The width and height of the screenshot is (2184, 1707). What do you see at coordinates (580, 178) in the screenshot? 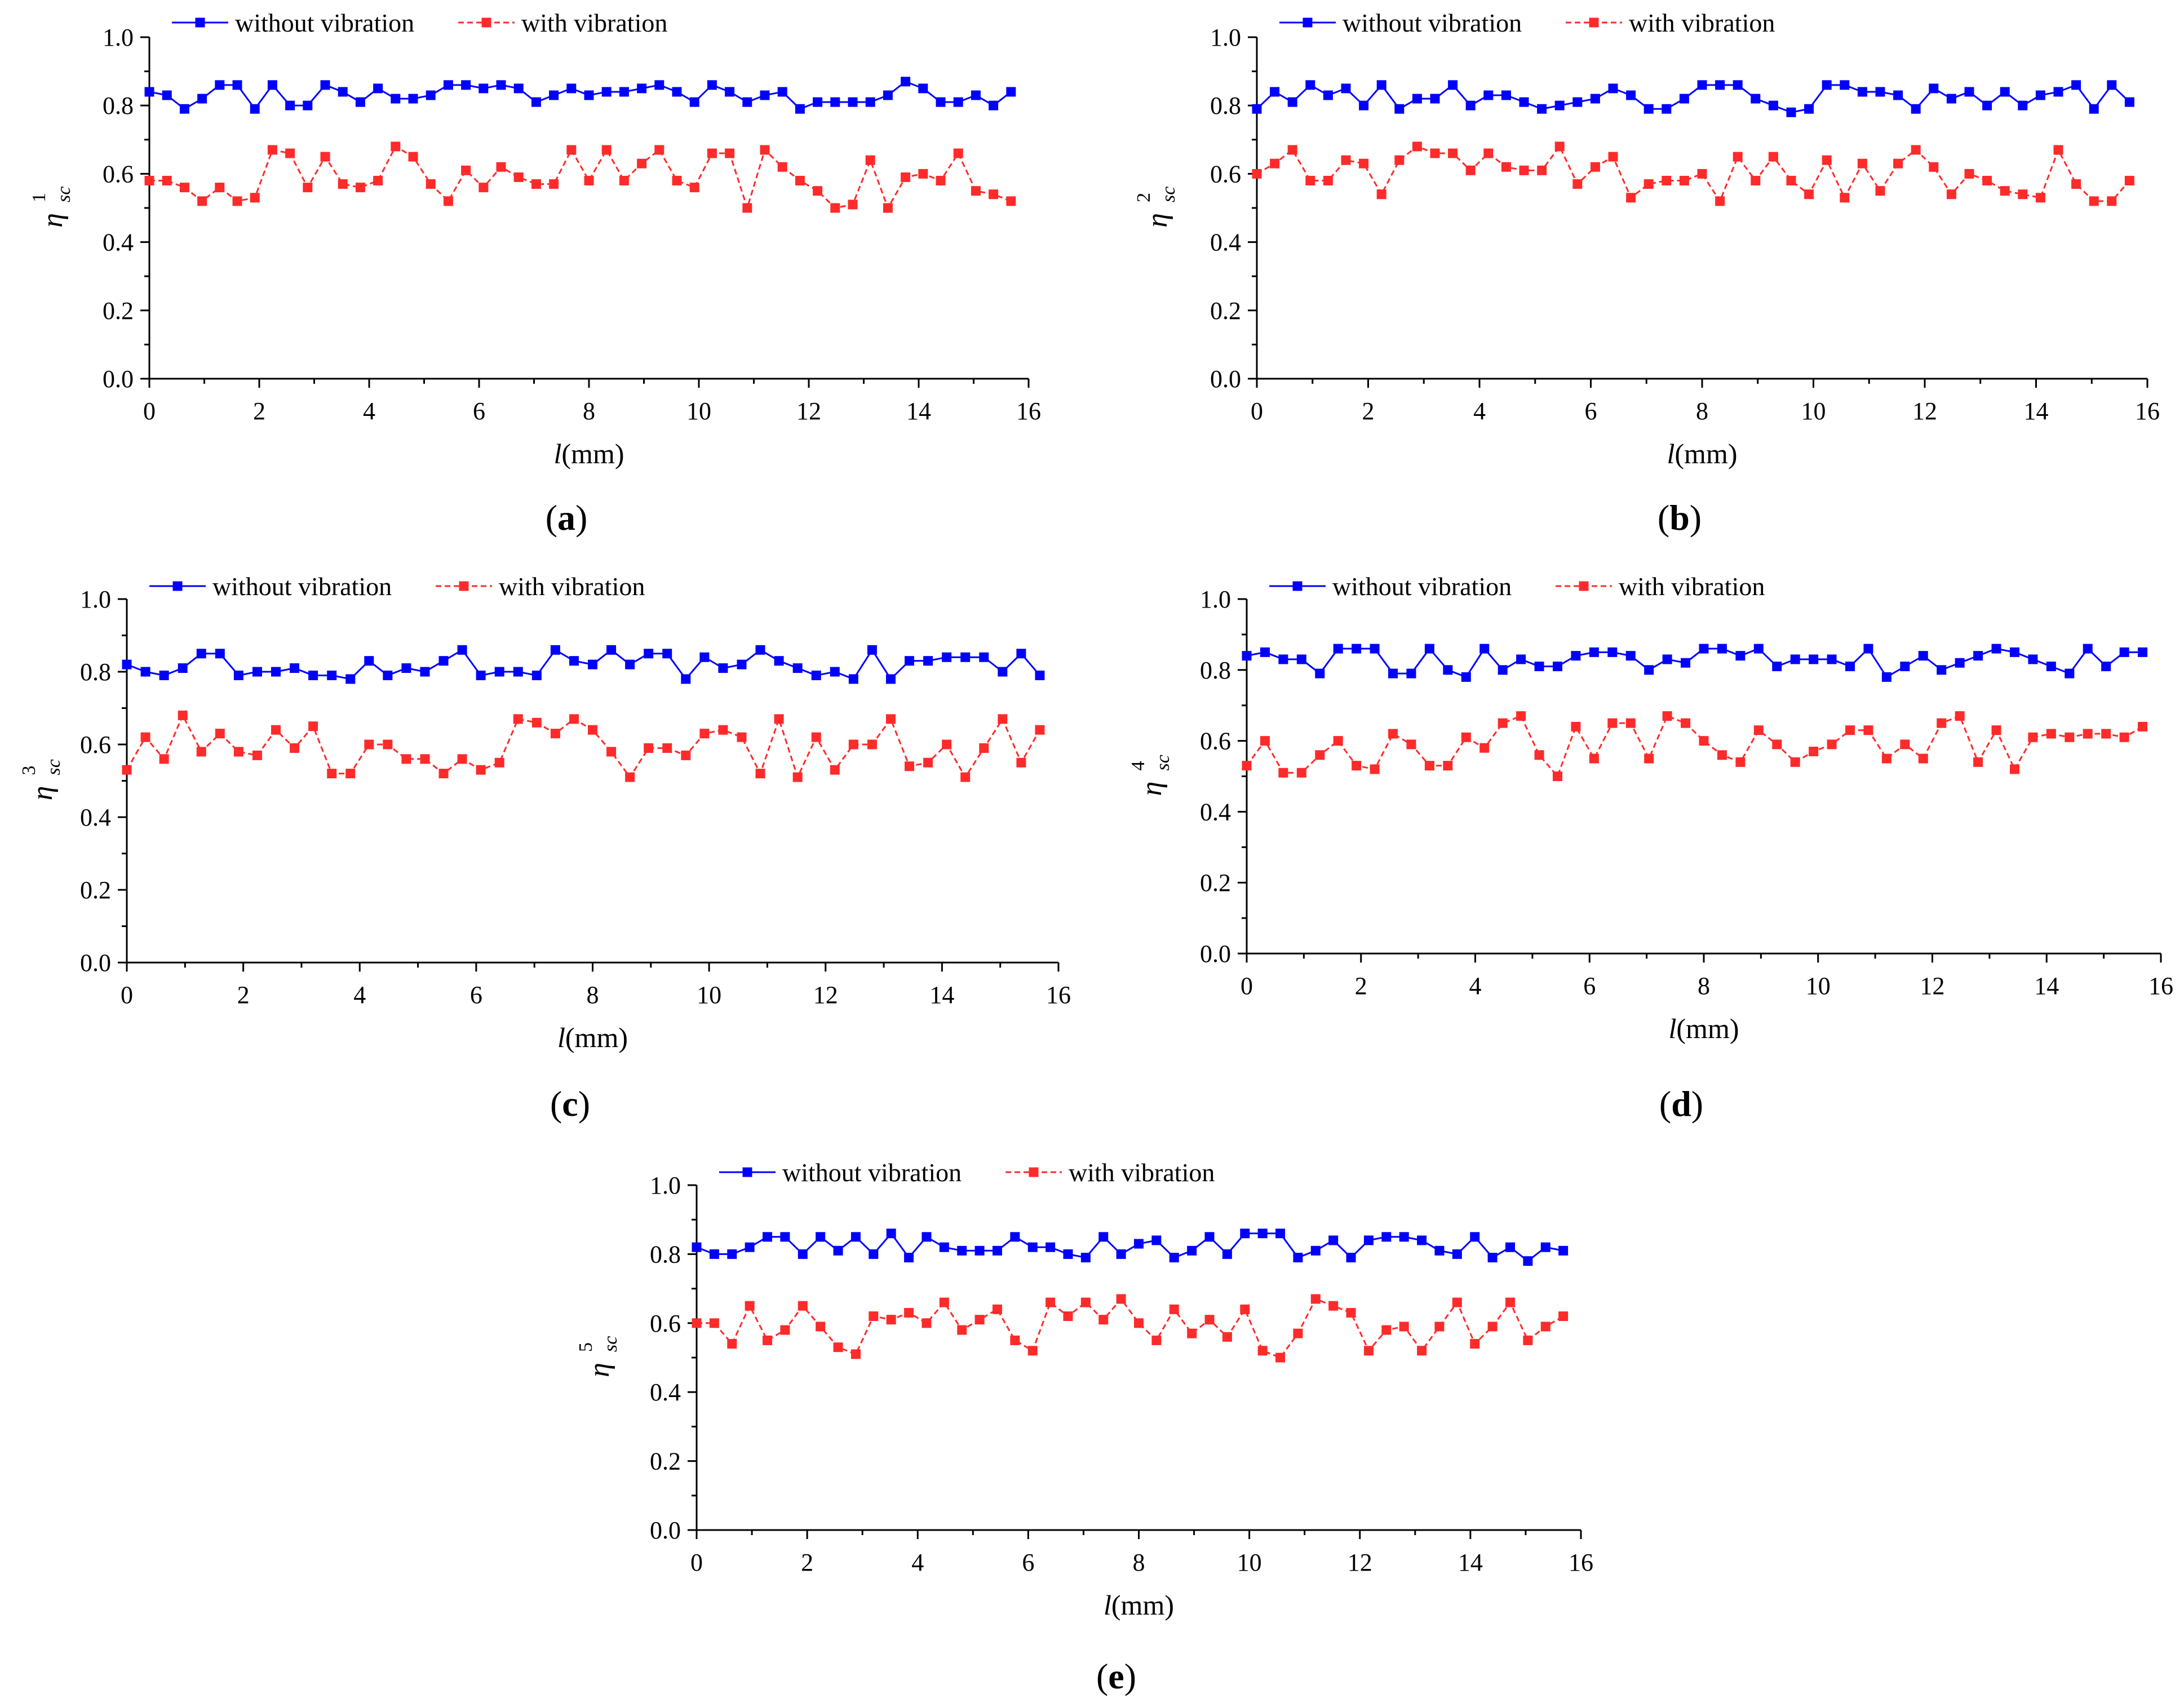
I see `series-line-with-vibration` at bounding box center [580, 178].